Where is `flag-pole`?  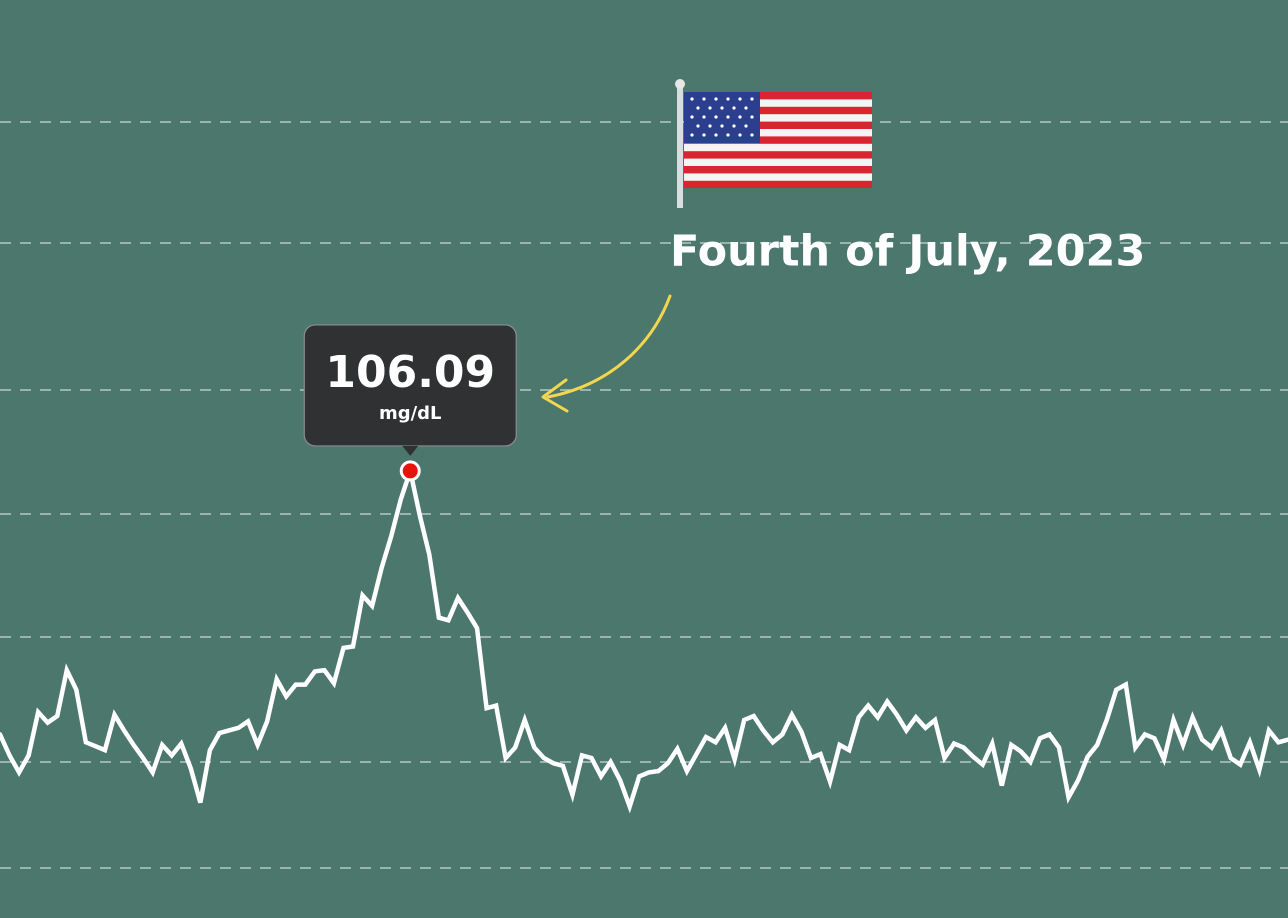 flag-pole is located at coordinates (680, 147).